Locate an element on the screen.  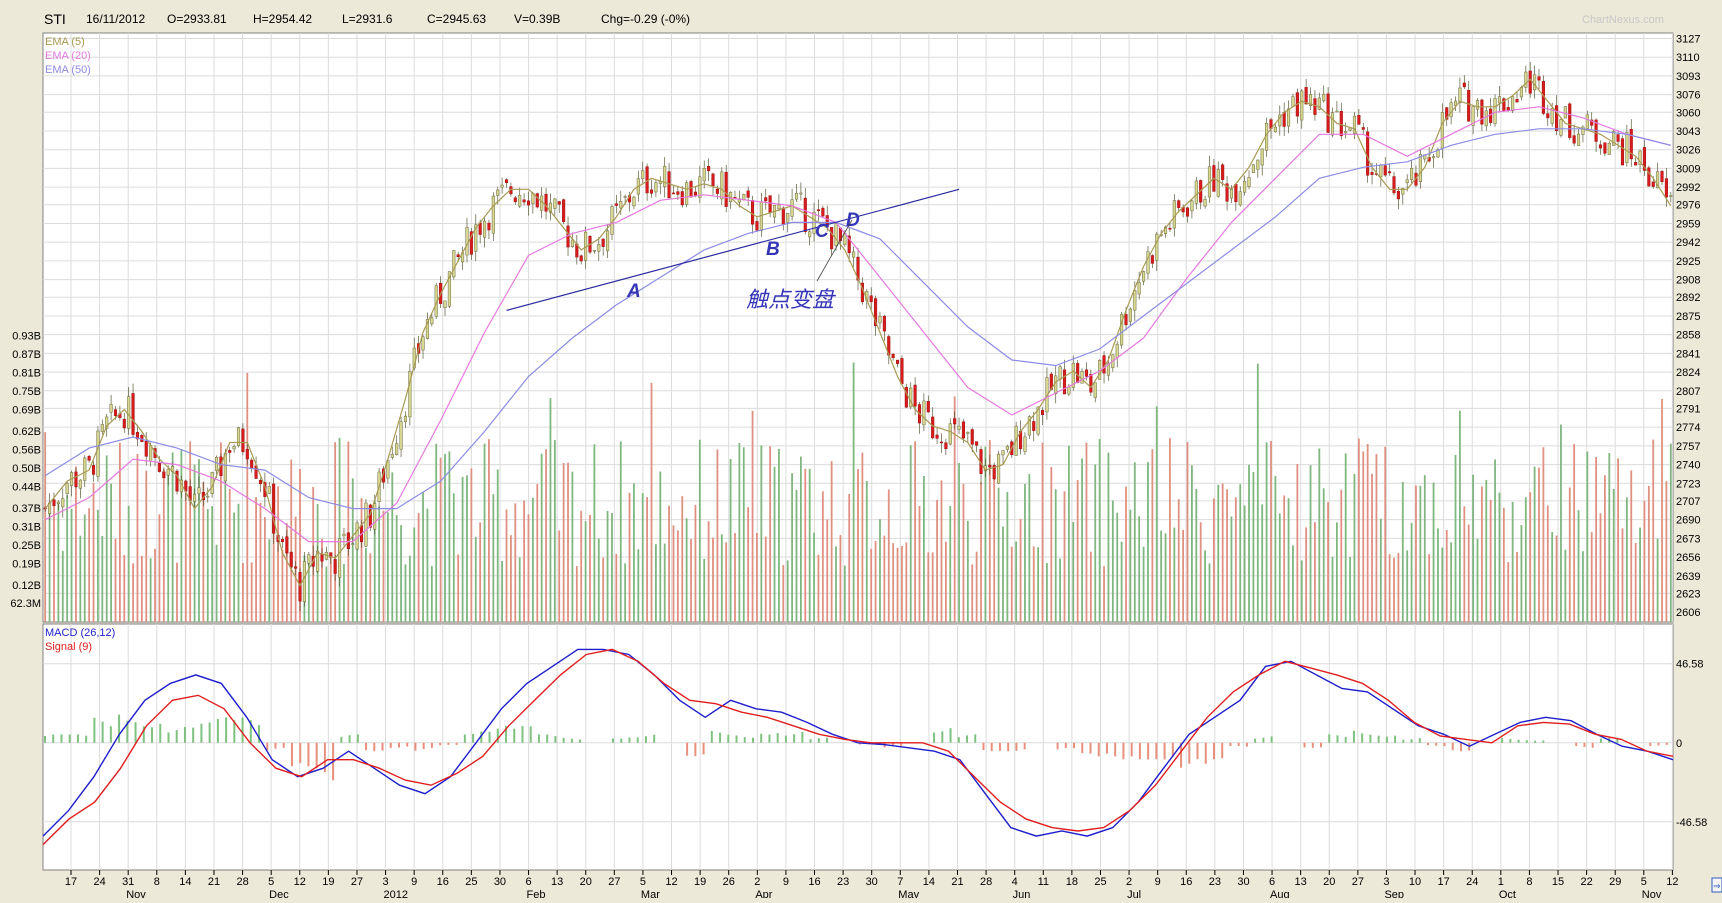
price-tick-label: 3127 is located at coordinates (1688, 40).